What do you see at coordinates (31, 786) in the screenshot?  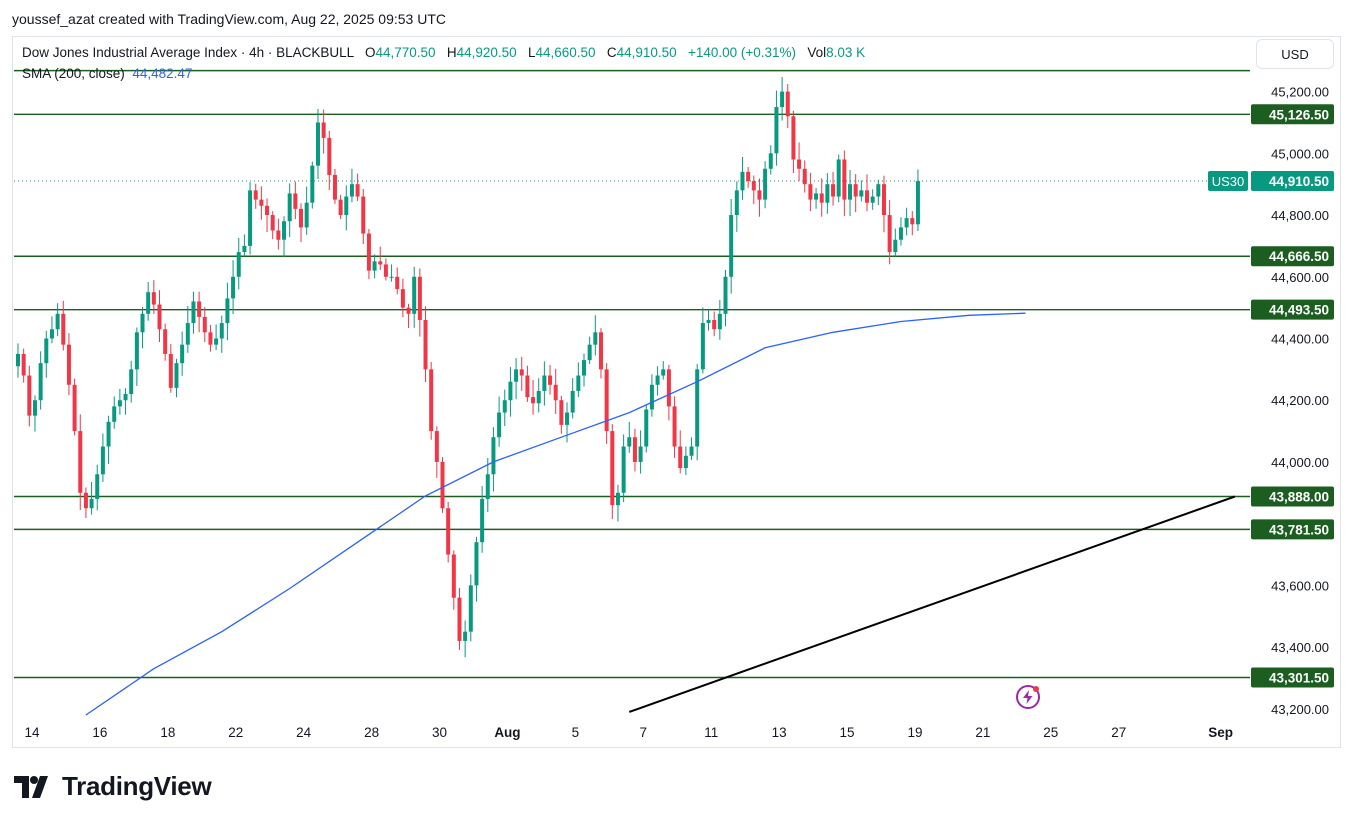 I see `tradingview-logo-icon` at bounding box center [31, 786].